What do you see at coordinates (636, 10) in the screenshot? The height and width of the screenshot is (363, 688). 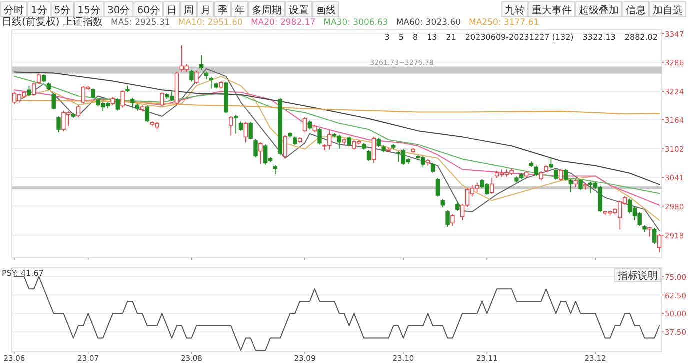 I see `text: 信息` at bounding box center [636, 10].